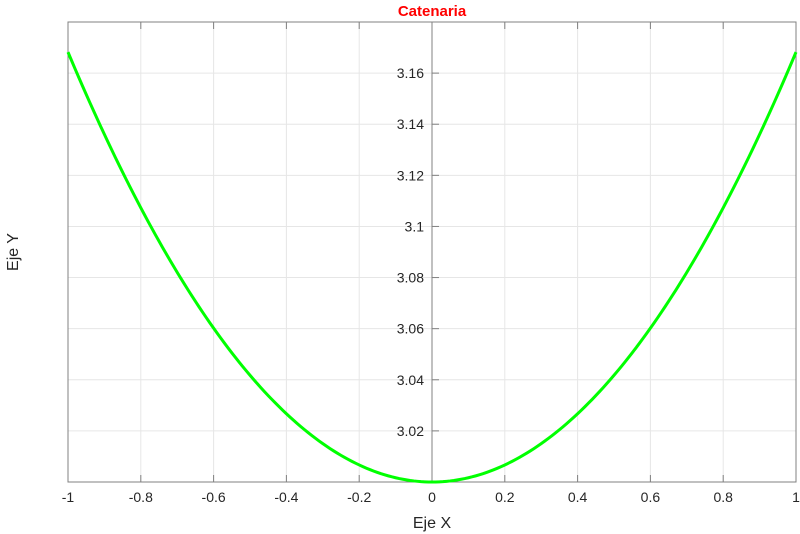  I want to click on x-tick-label: 0, so click(432, 497).